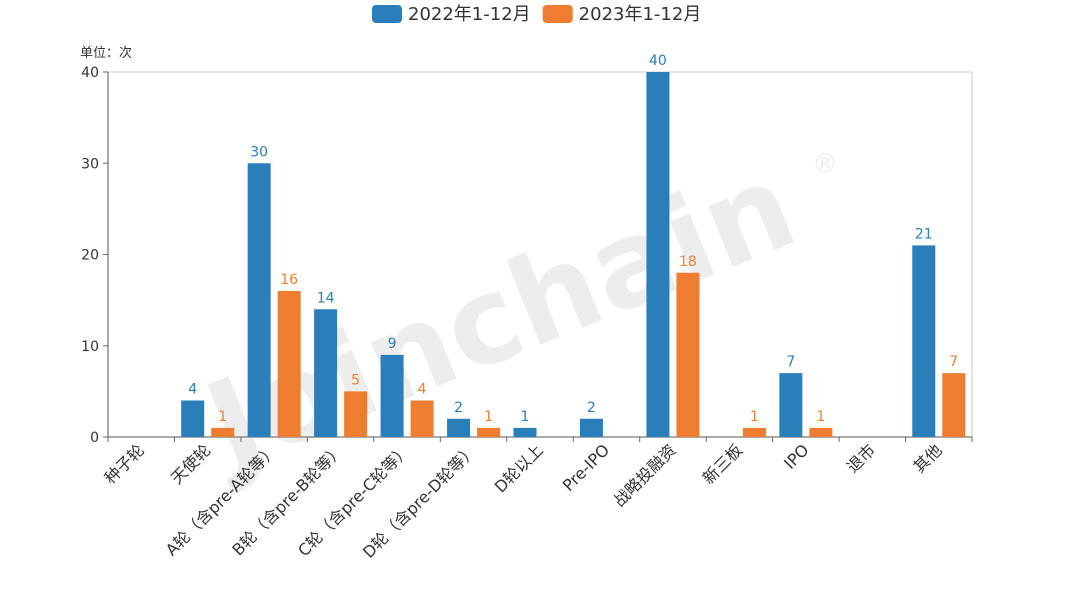 This screenshot has height=600, width=1080. Describe the element at coordinates (392, 344) in the screenshot. I see `data-label: 9` at that location.